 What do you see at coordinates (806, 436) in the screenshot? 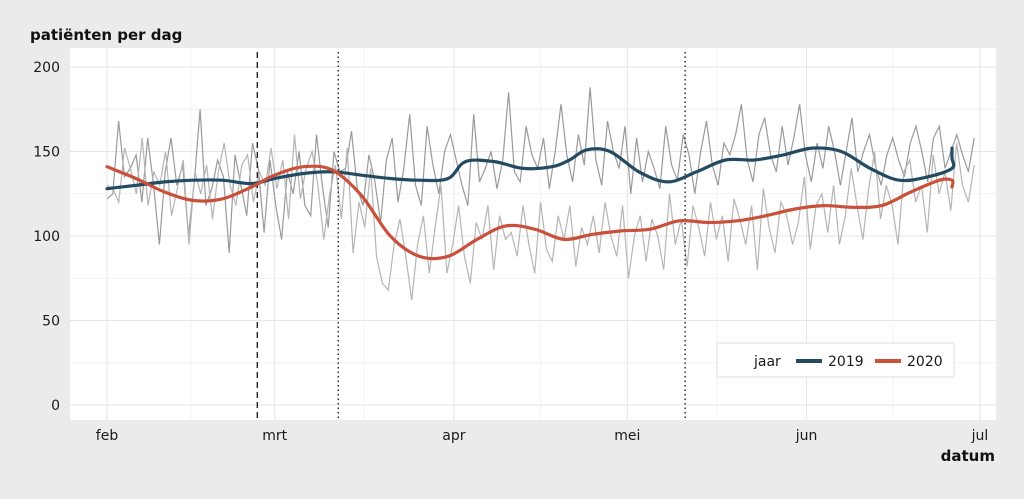
I see `x-tick-label: jun` at bounding box center [806, 436].